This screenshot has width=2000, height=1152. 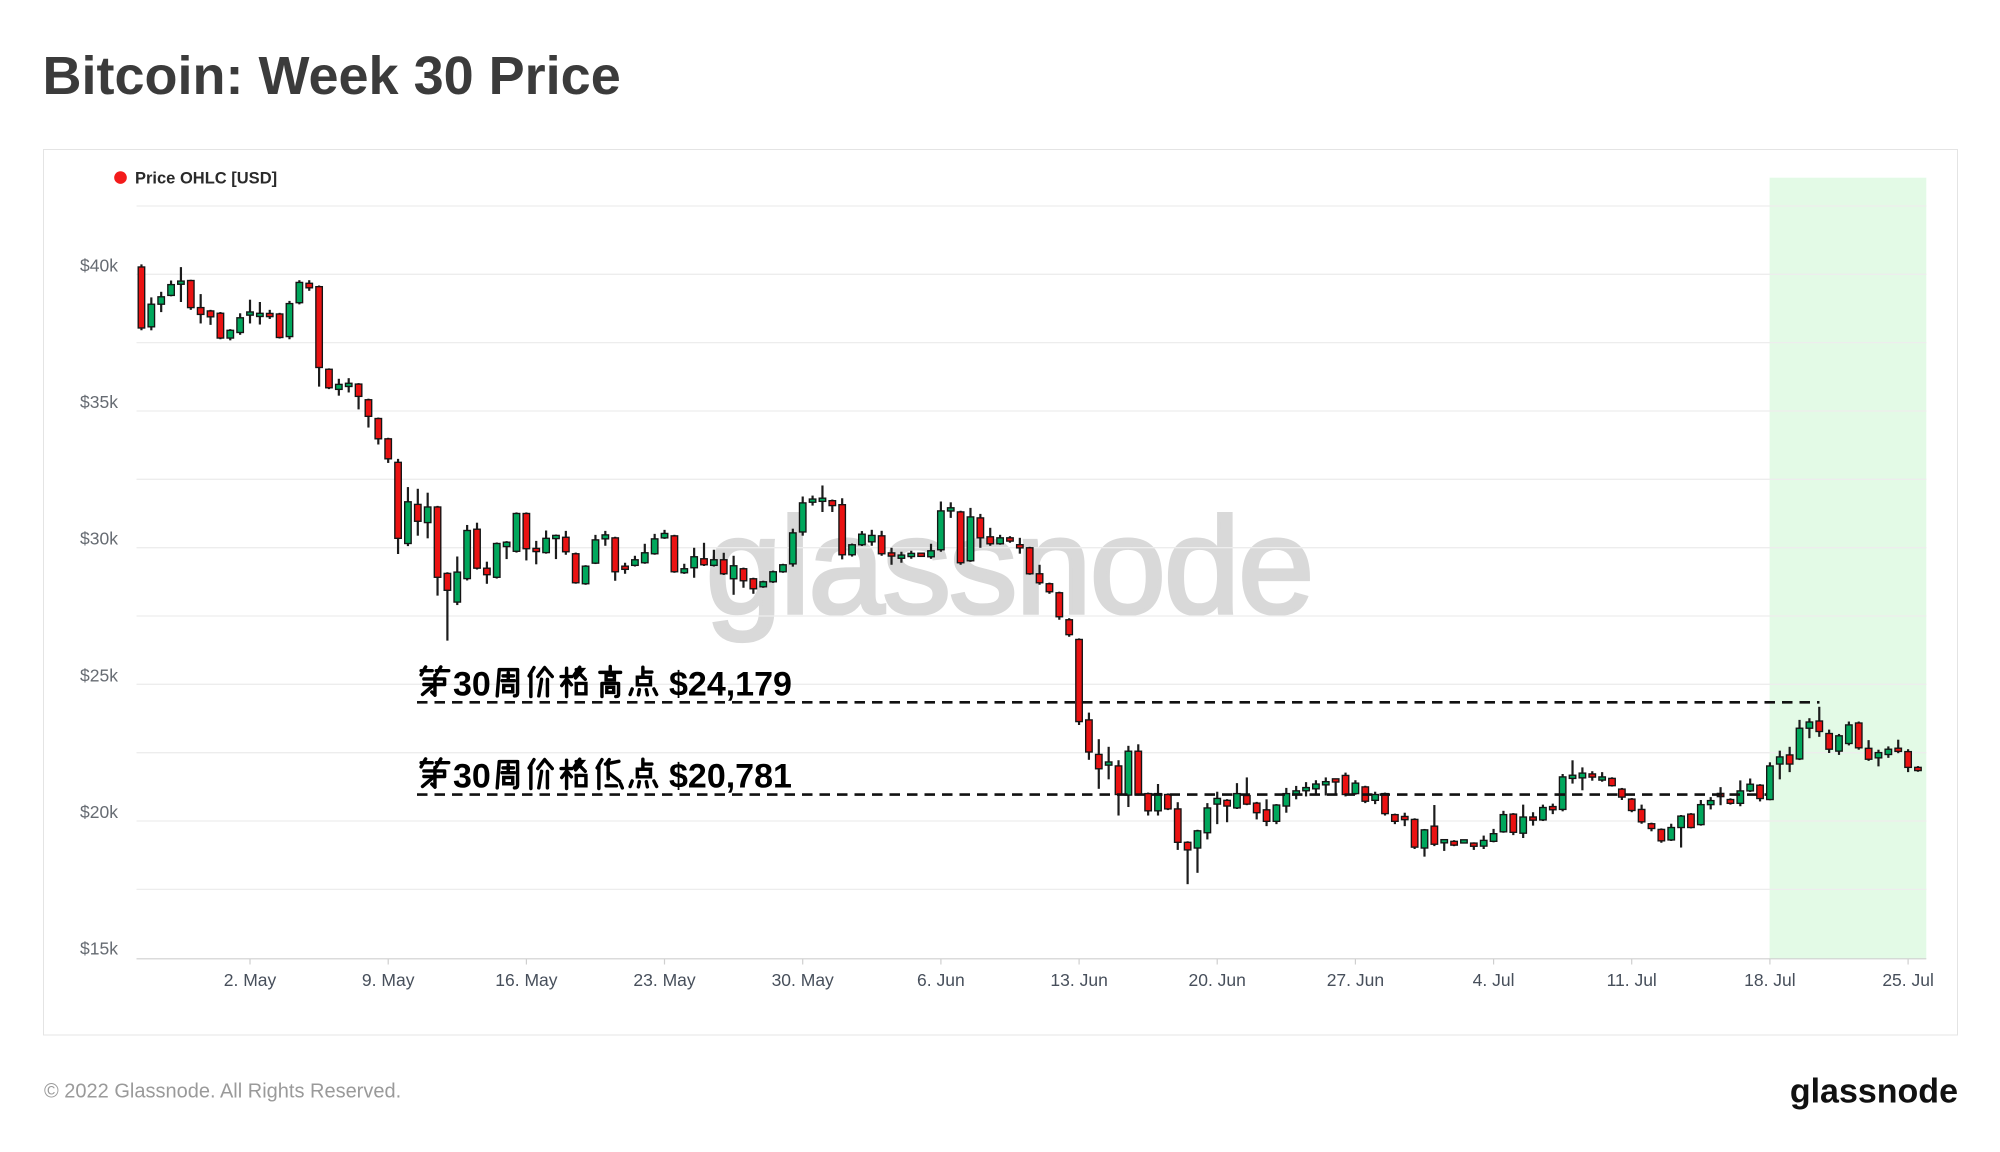 I want to click on svg-text: 27. Jun, so click(x=1355, y=980).